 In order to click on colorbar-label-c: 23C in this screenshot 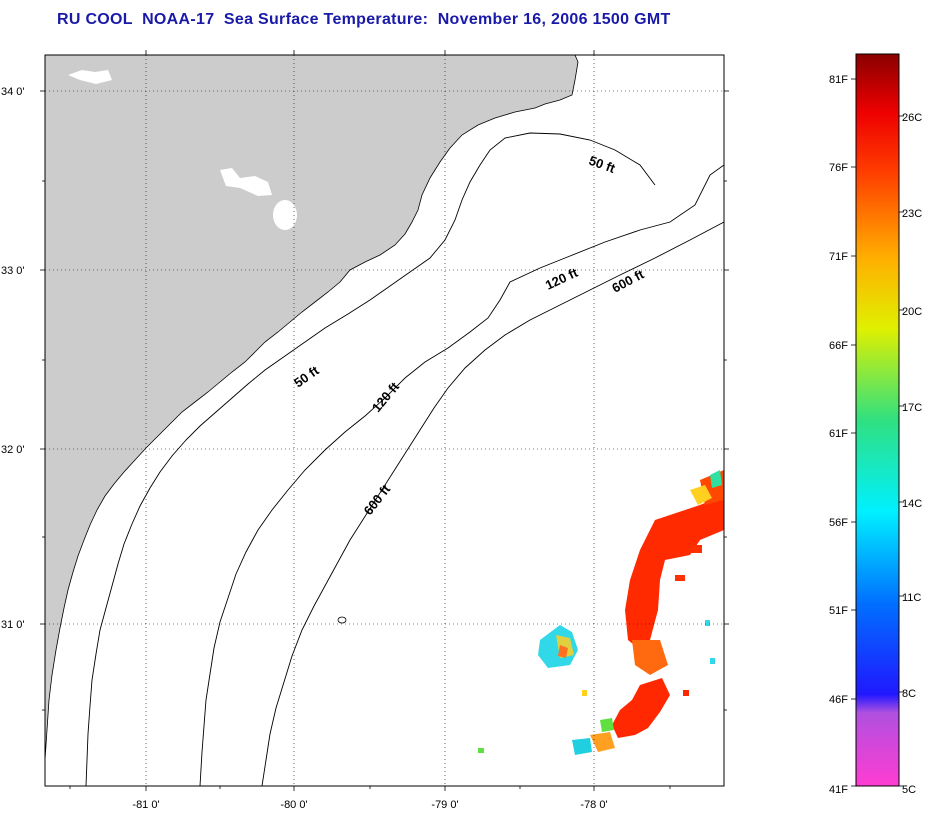, I will do `click(912, 214)`.